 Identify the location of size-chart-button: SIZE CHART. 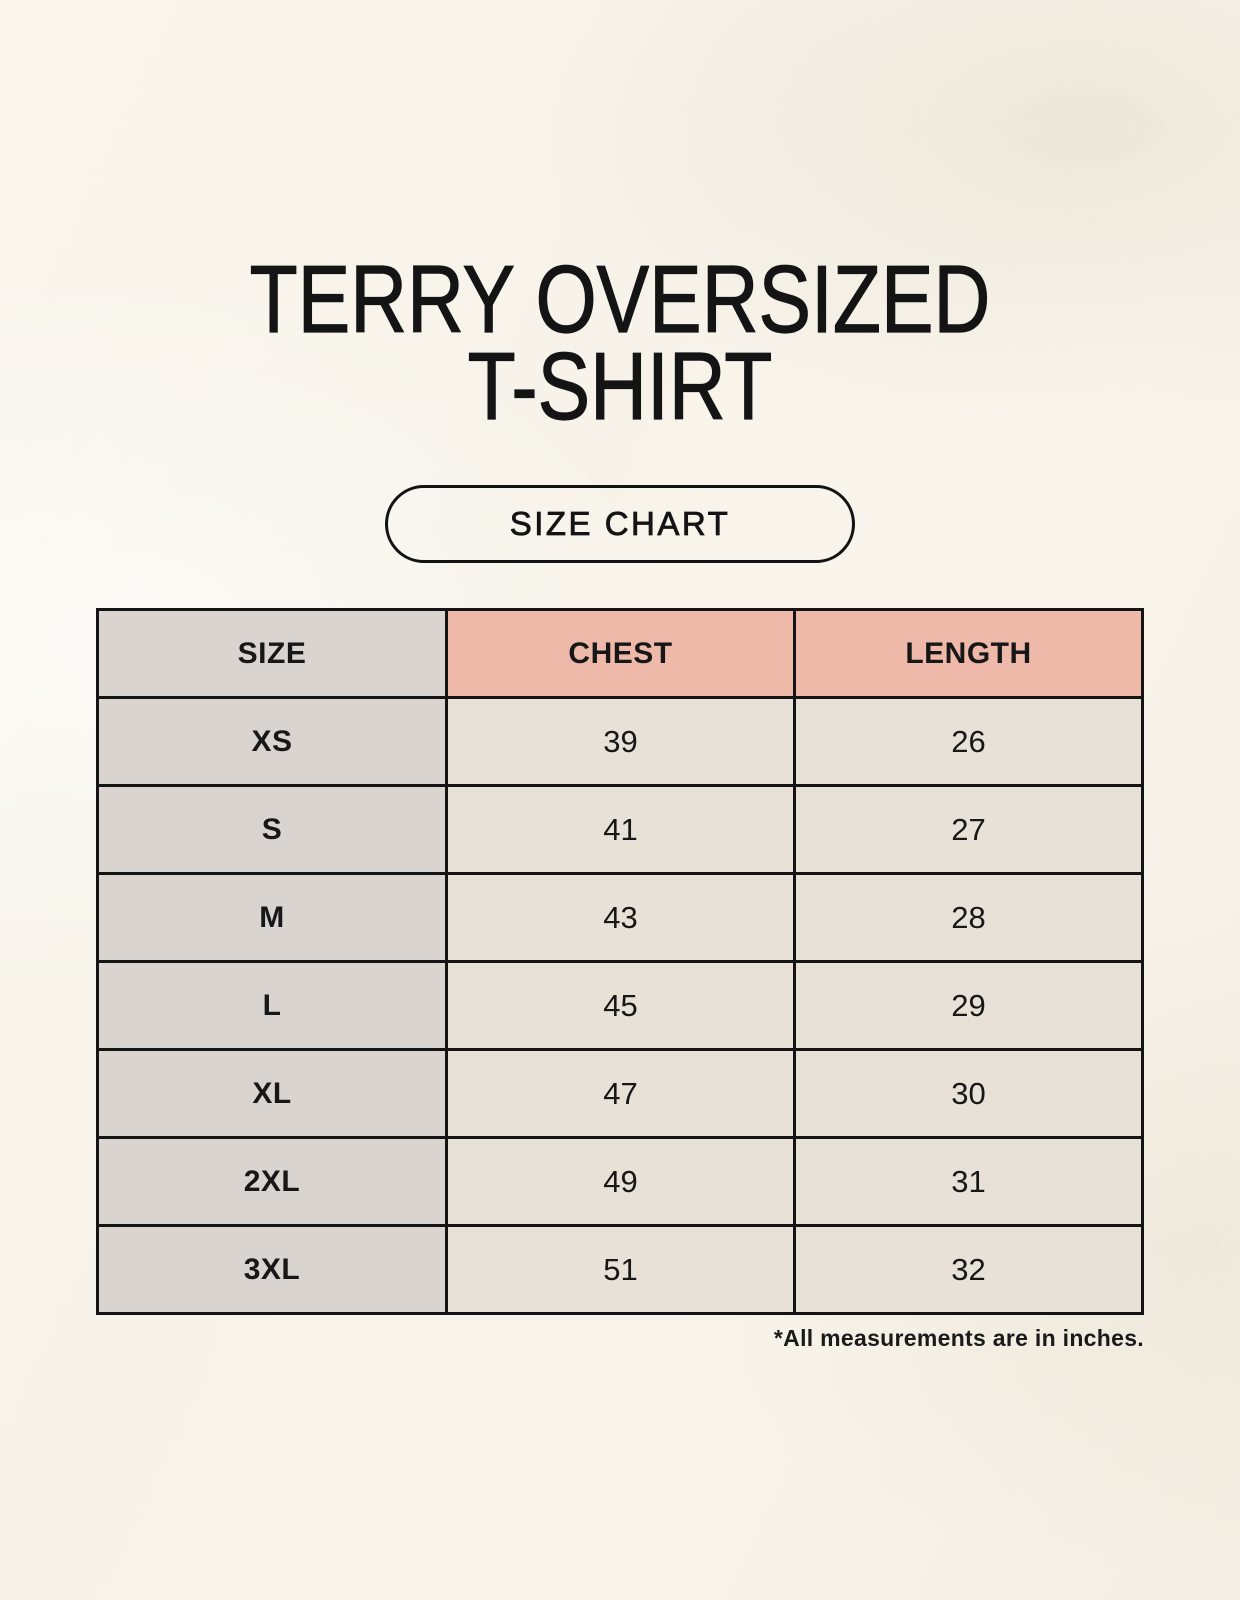
(620, 524).